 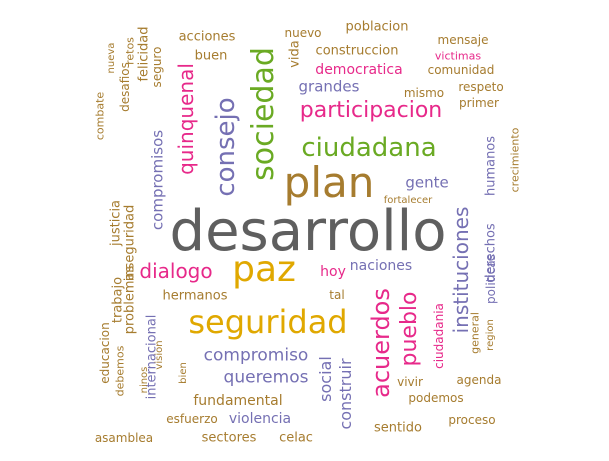 What do you see at coordinates (458, 56) in the screenshot?
I see `word-victimas: victimas` at bounding box center [458, 56].